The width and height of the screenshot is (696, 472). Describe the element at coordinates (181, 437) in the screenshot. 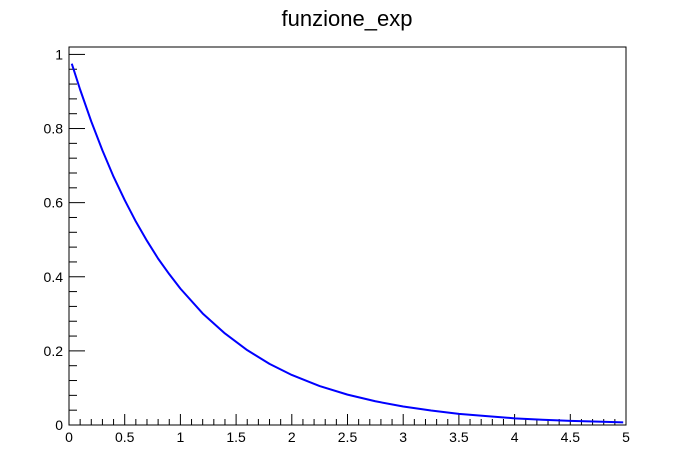

I see `x-tick-label: 1` at that location.